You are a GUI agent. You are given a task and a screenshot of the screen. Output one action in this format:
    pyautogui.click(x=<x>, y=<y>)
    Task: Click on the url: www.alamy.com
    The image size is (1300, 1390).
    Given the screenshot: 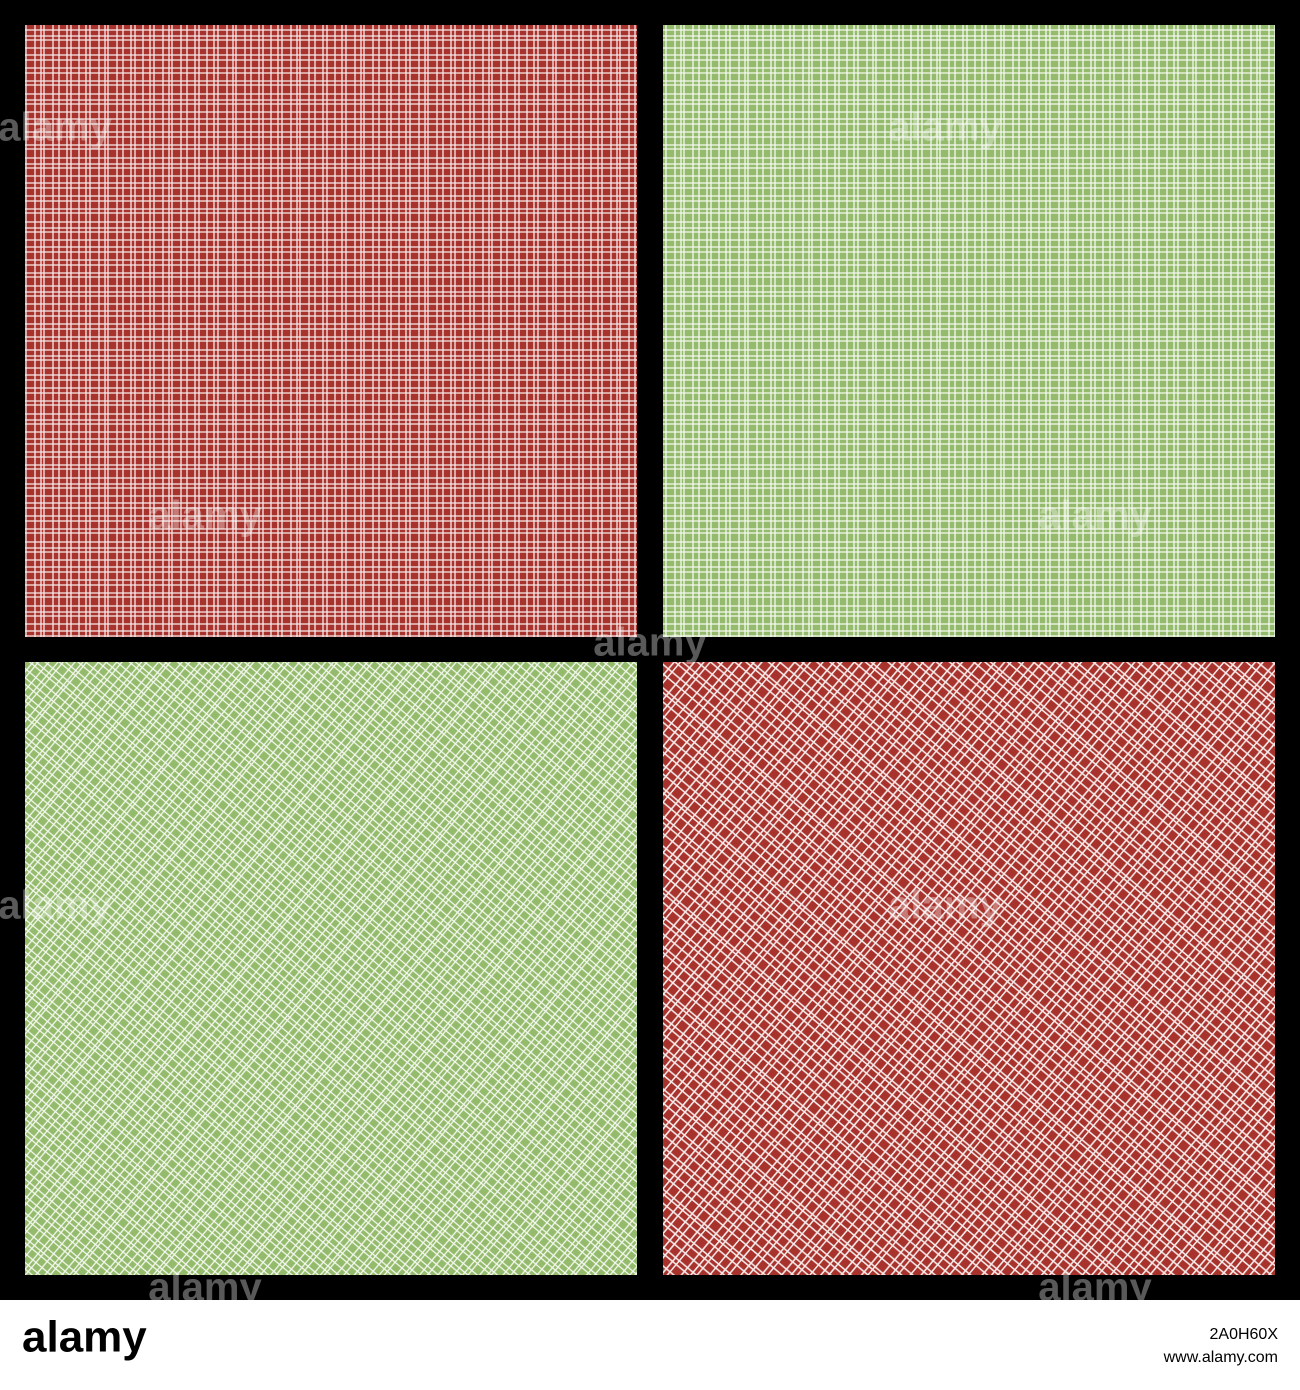 What is the action you would take?
    pyautogui.click(x=1220, y=1357)
    